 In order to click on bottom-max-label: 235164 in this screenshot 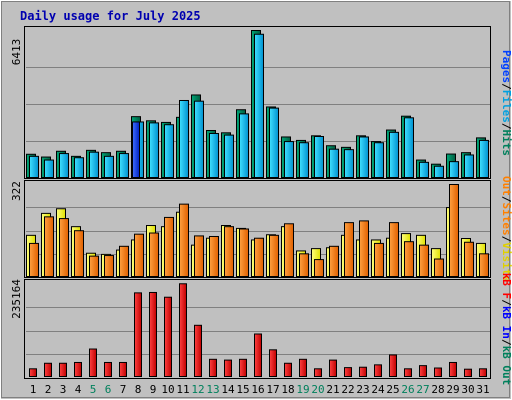, I will do `click(16, 299)`.